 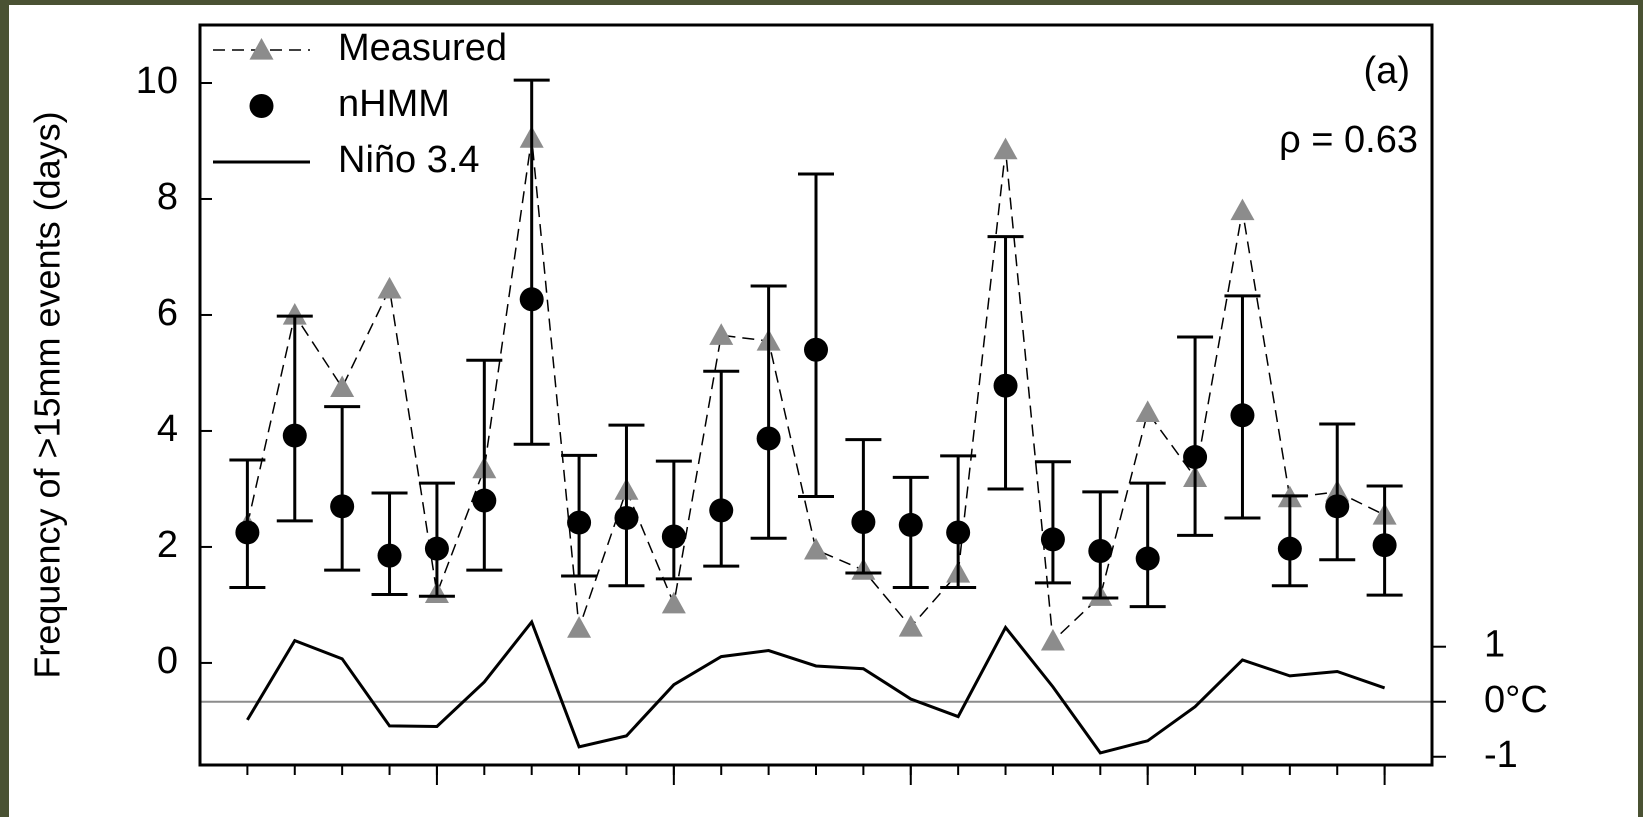 What do you see at coordinates (157, 81) in the screenshot?
I see `y-tick-label: 10` at bounding box center [157, 81].